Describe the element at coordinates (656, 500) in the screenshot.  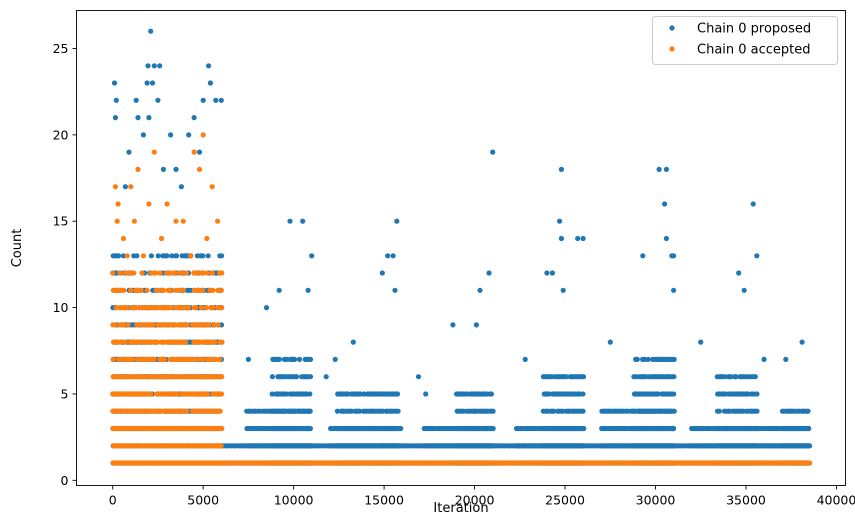
I see `x-tick-label: 30000` at that location.